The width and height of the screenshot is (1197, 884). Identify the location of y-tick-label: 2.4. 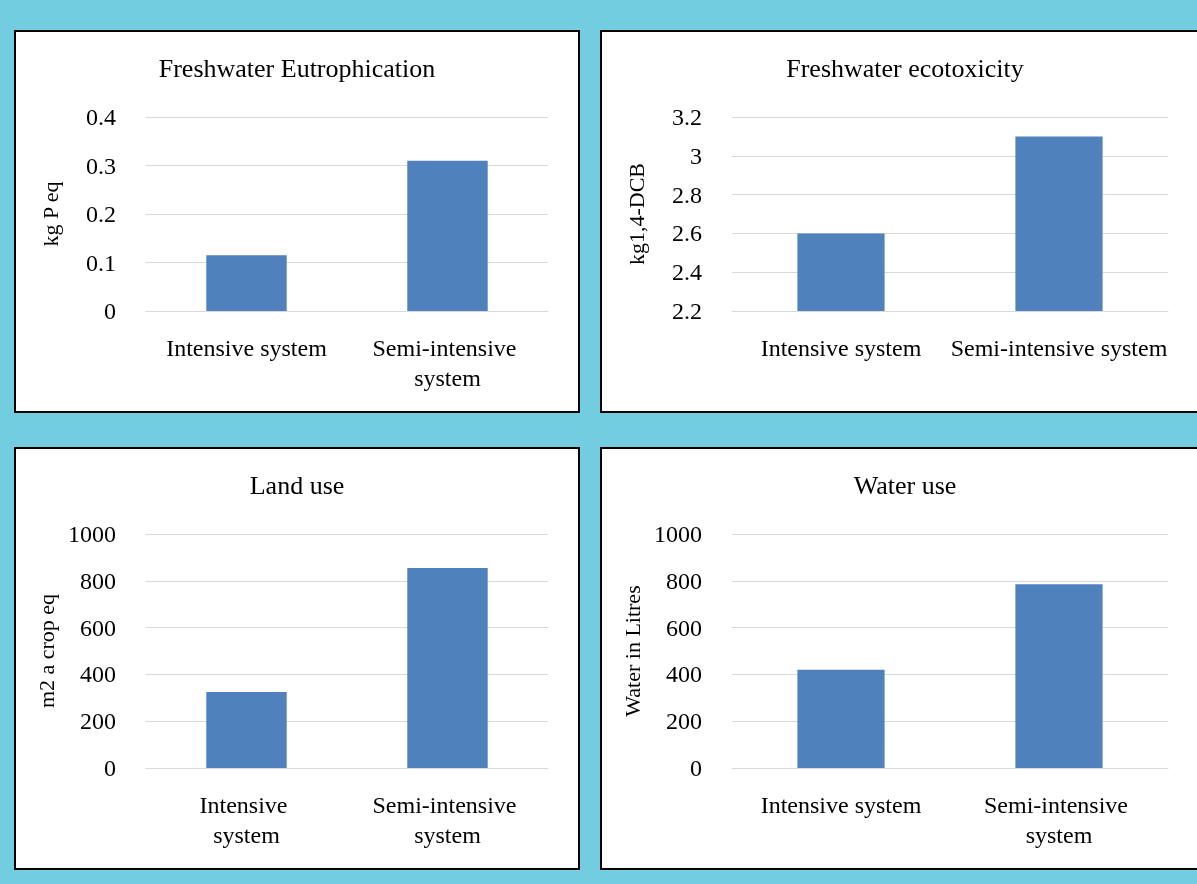
(687, 272).